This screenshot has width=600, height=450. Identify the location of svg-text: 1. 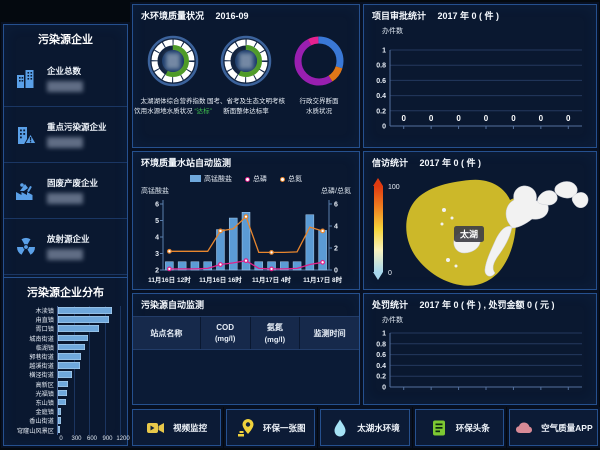
(384, 334).